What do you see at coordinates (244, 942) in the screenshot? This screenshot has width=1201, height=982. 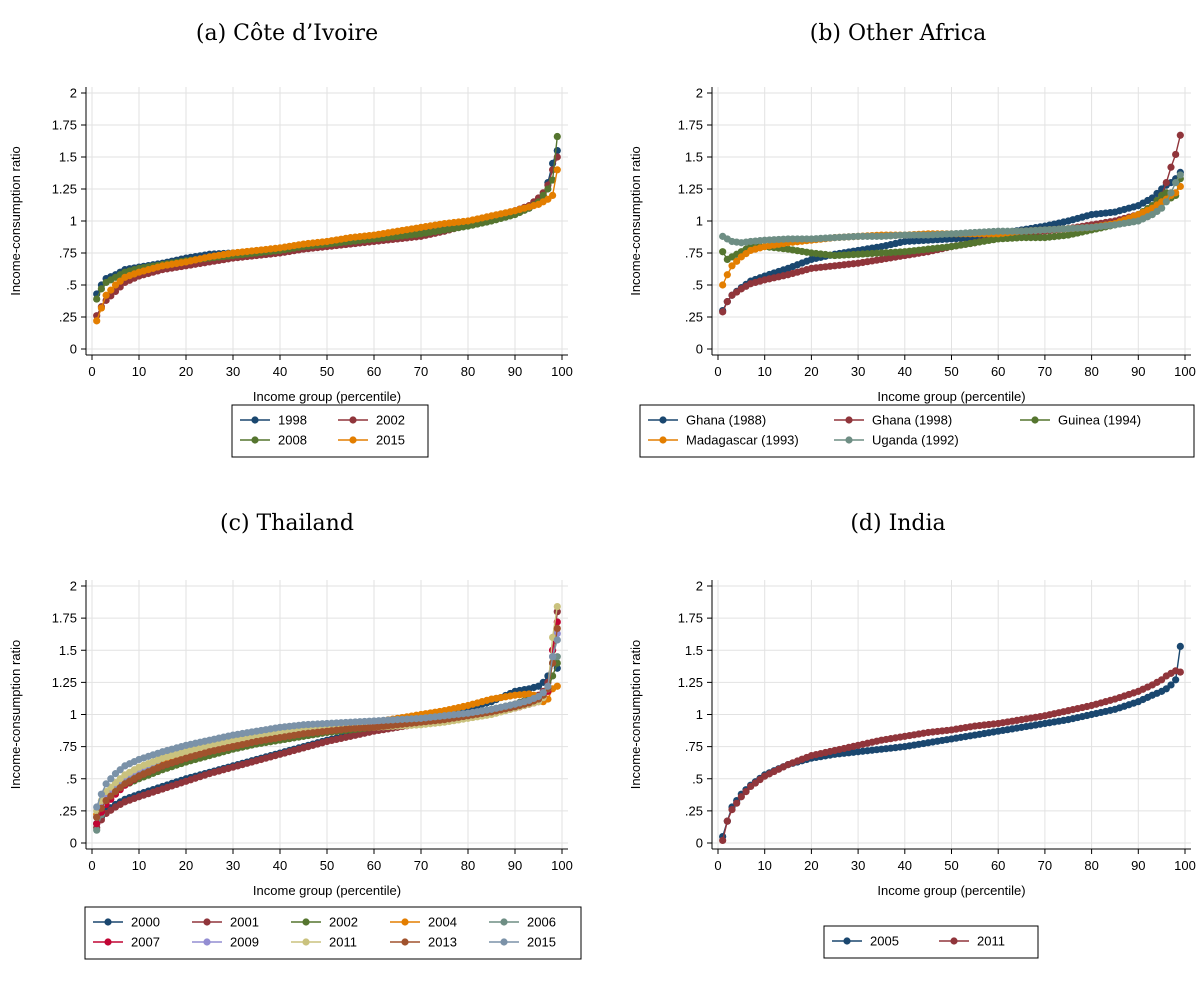 I see `legend-label: 2009` at bounding box center [244, 942].